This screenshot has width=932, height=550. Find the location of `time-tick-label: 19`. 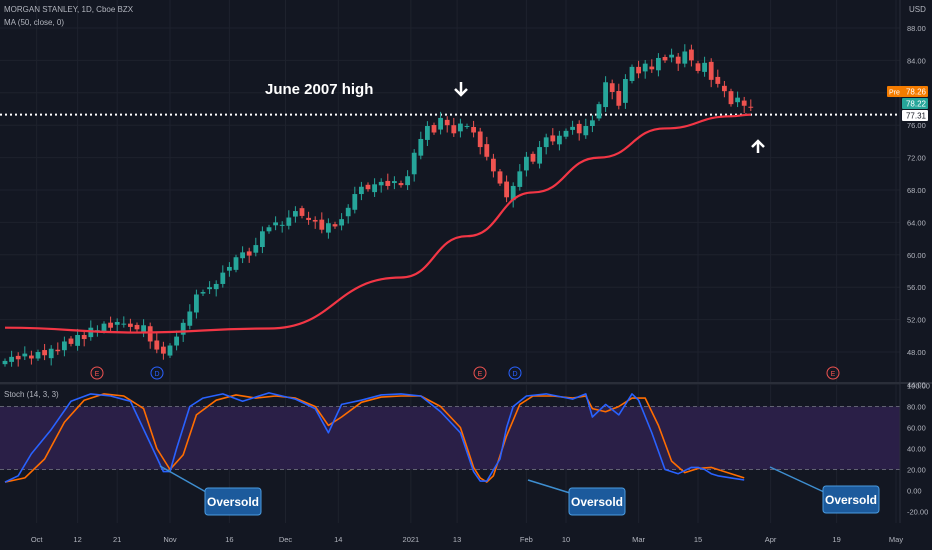

time-tick-label: 19 is located at coordinates (836, 539).